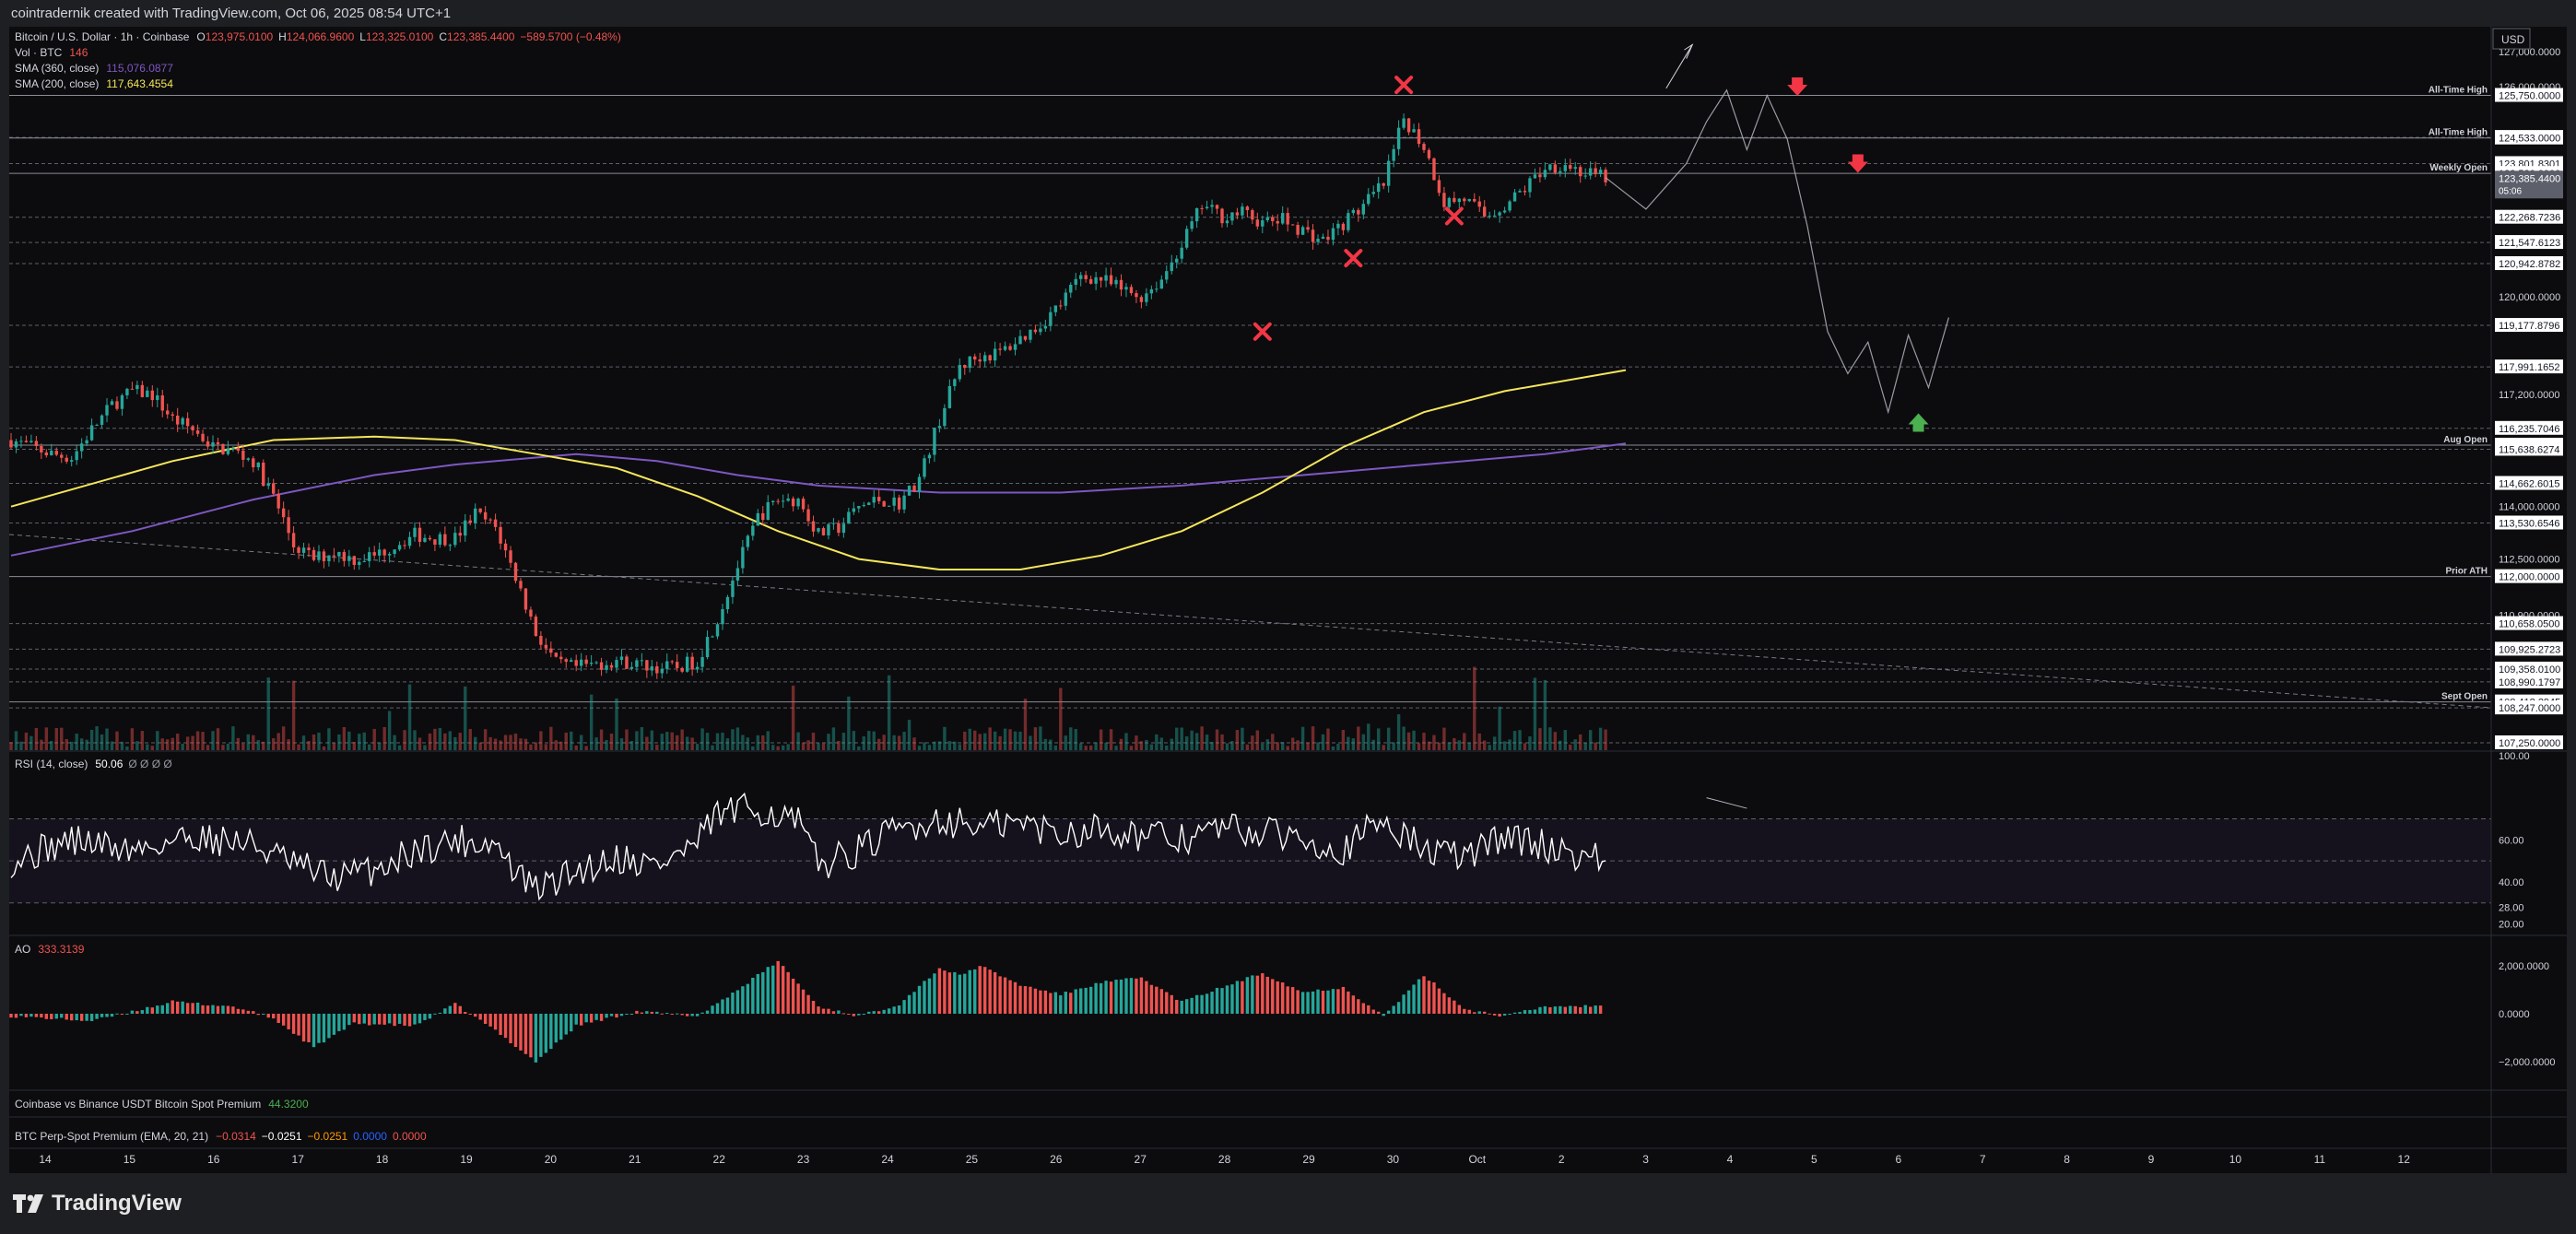  I want to click on key-level-price: 116,235.7046, so click(2529, 429).